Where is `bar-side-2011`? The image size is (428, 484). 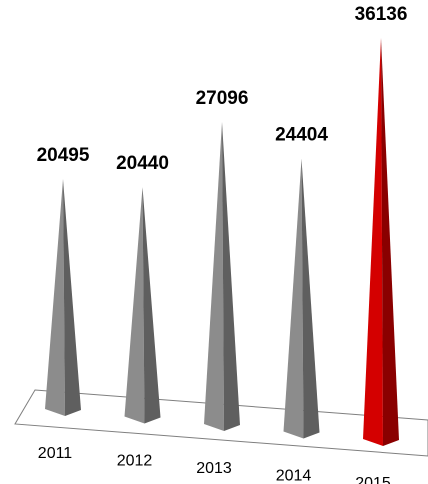 bar-side-2011 is located at coordinates (72, 297).